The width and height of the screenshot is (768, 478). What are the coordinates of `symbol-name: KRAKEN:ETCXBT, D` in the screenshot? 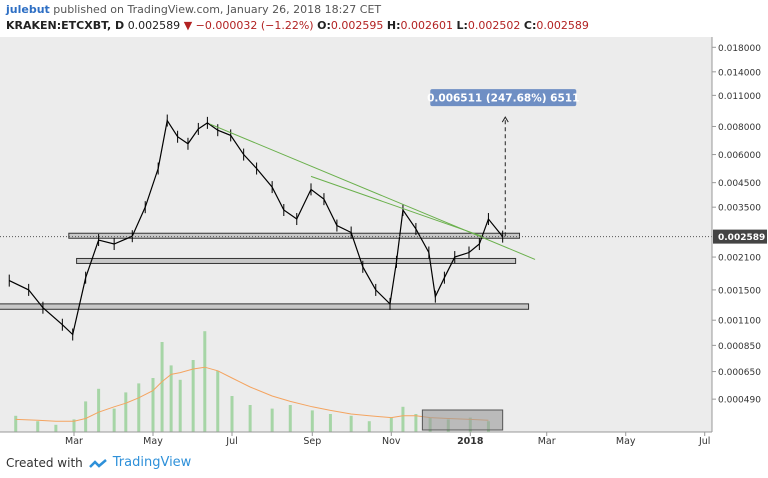 It's located at (65, 25).